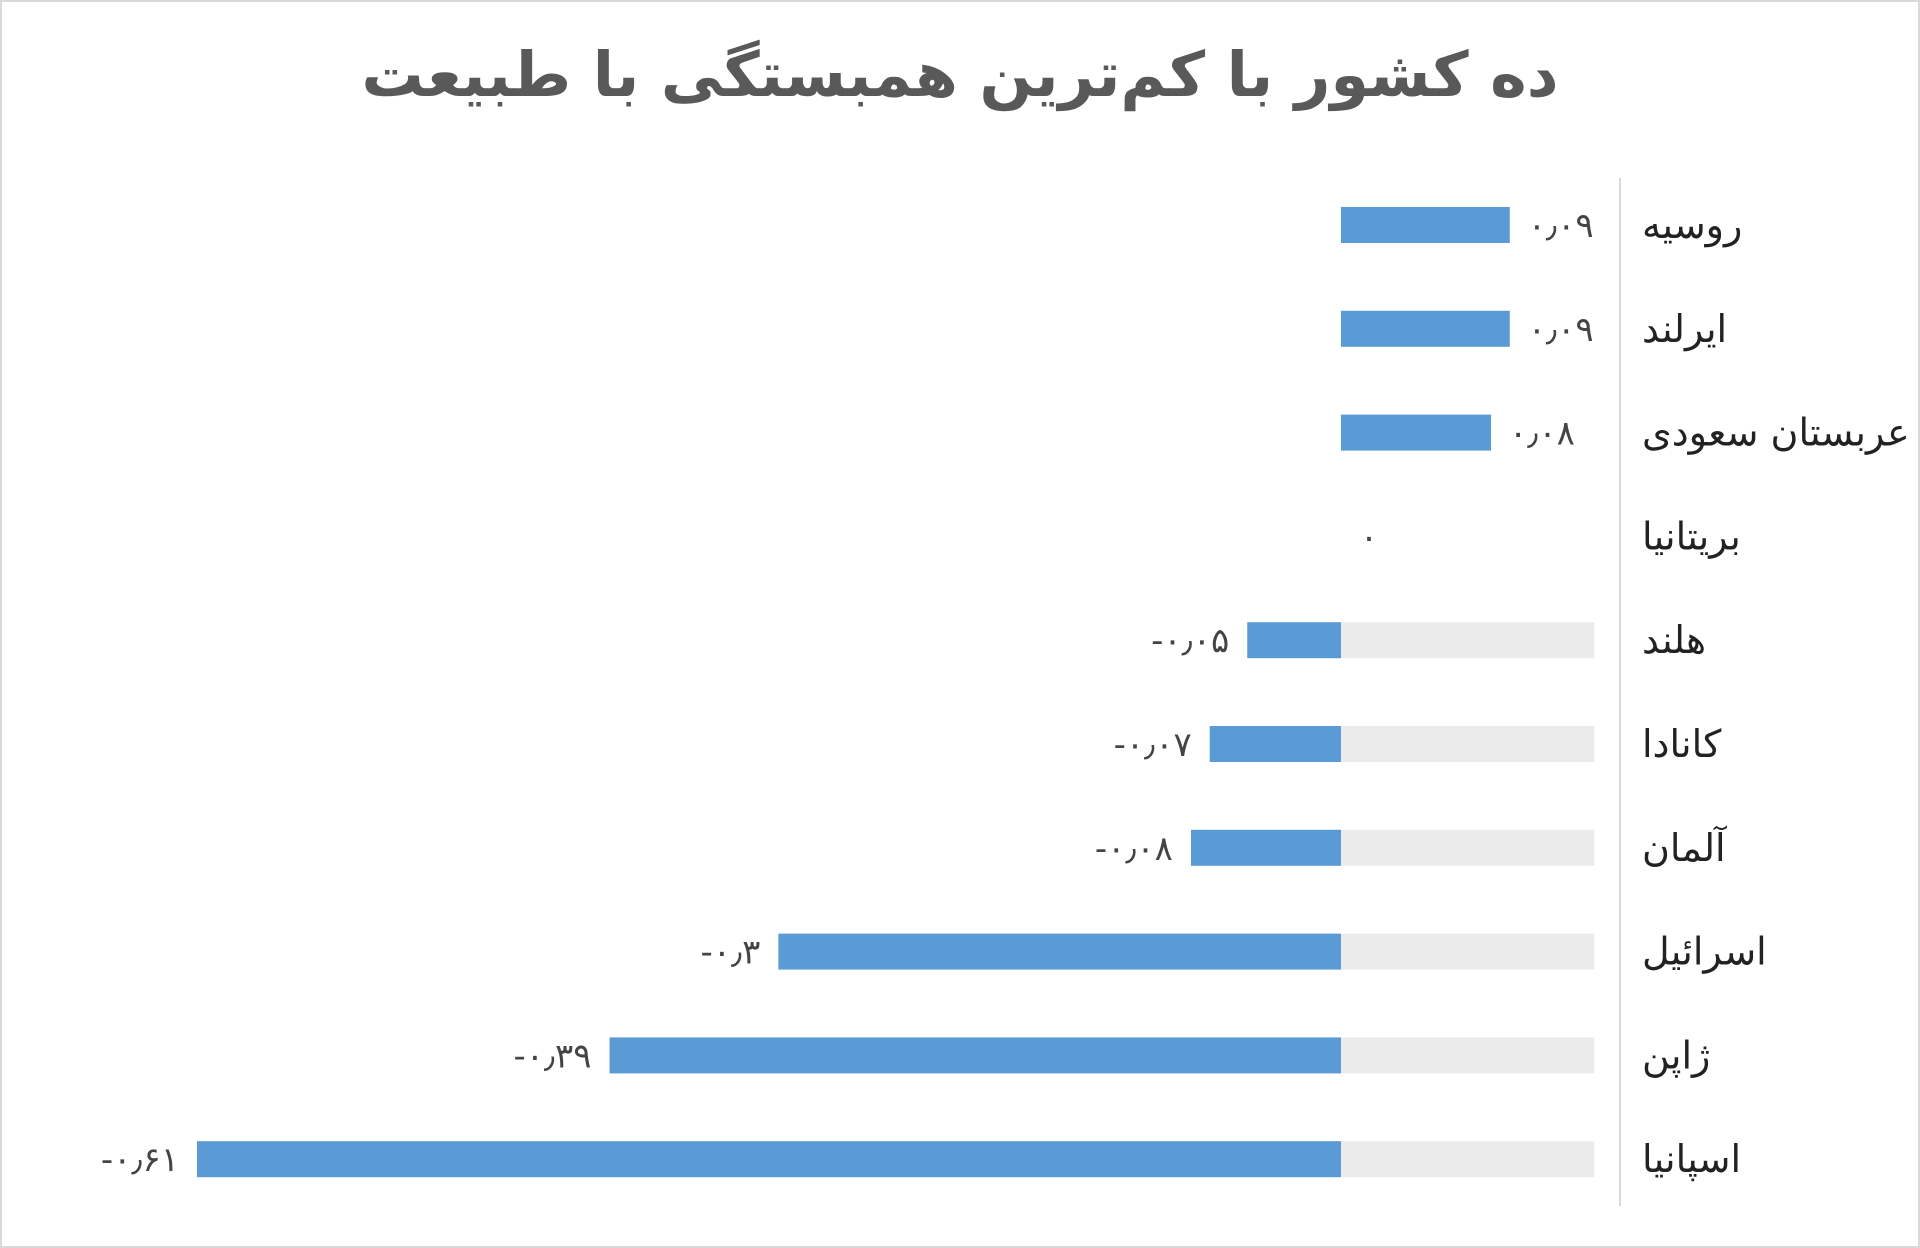 The height and width of the screenshot is (1248, 1920). What do you see at coordinates (1190, 641) in the screenshot?
I see `data-label: -۰٫۰۵` at bounding box center [1190, 641].